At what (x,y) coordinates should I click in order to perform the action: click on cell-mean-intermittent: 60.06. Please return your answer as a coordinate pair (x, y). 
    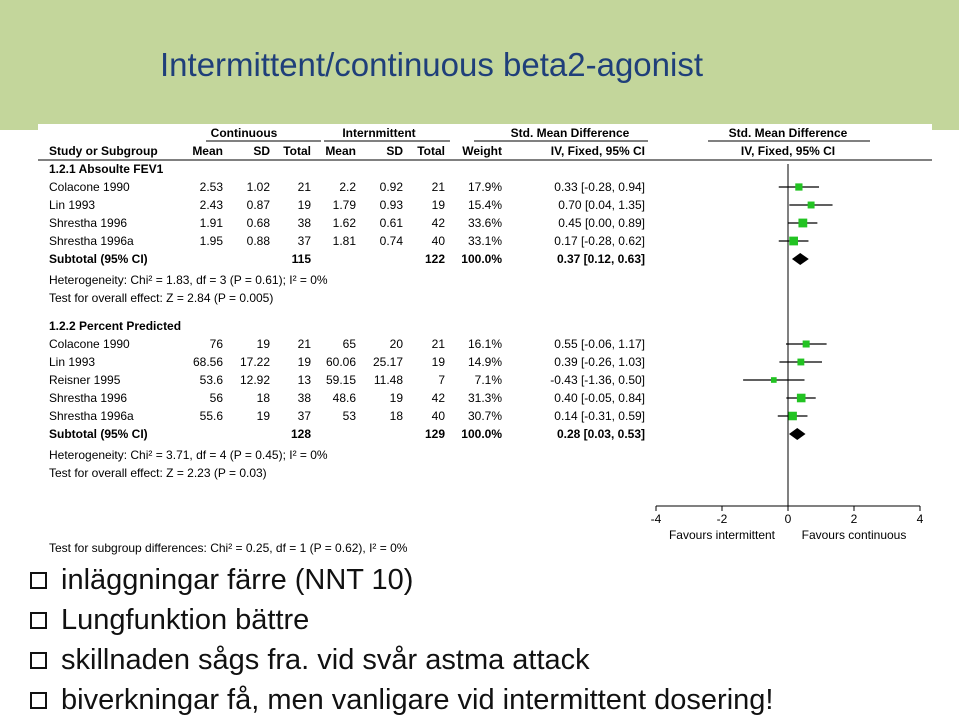
    Looking at the image, I should click on (341, 362).